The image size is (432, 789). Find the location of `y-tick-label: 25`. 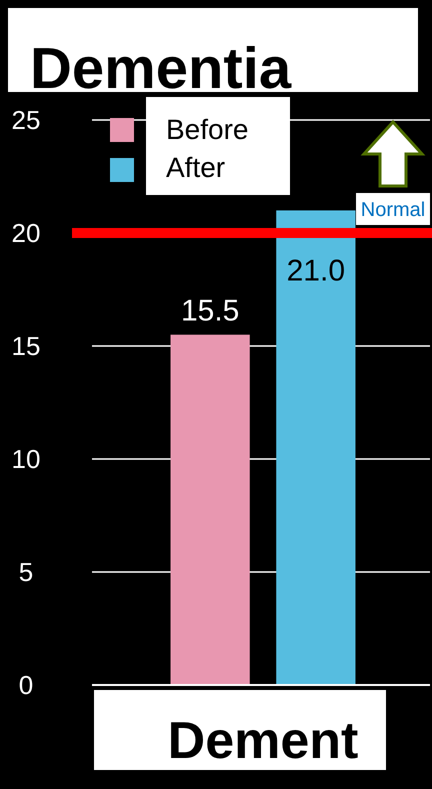

y-tick-label: 25 is located at coordinates (26, 120).